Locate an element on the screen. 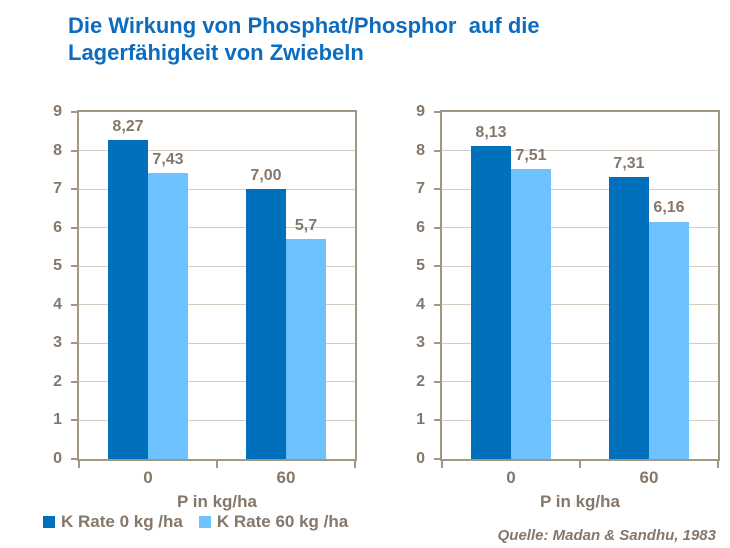 The width and height of the screenshot is (730, 548). legend-item-k-rate-60: K Rate 60 kg /ha is located at coordinates (273, 522).